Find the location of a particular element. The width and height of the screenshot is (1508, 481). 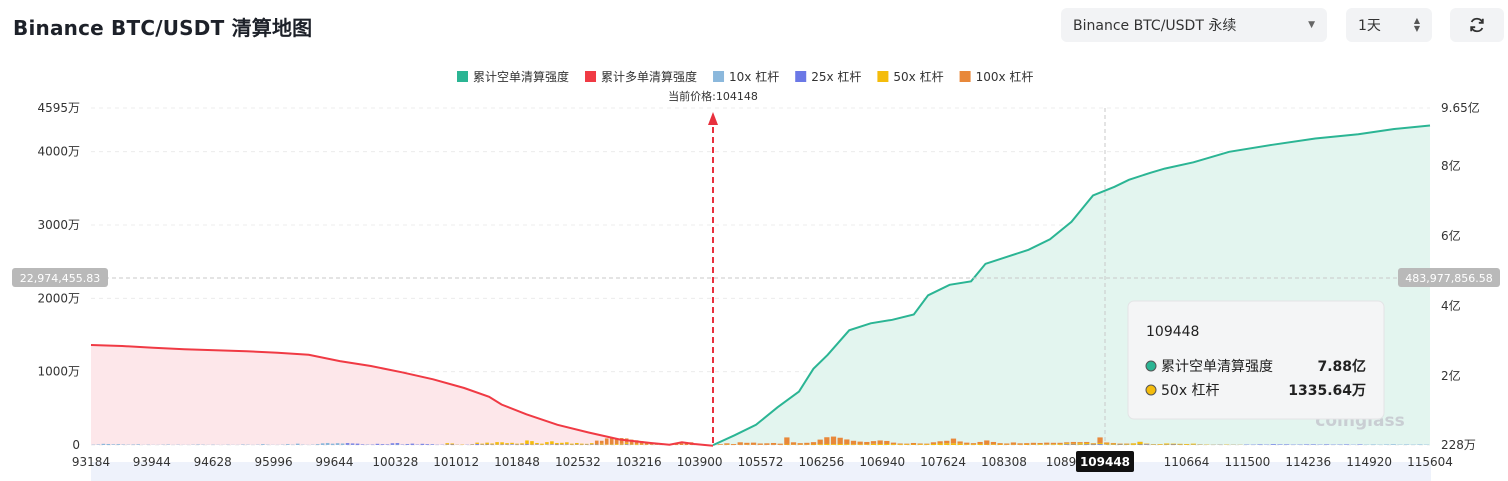

y-tick-right: 6亿 is located at coordinates (1451, 235).